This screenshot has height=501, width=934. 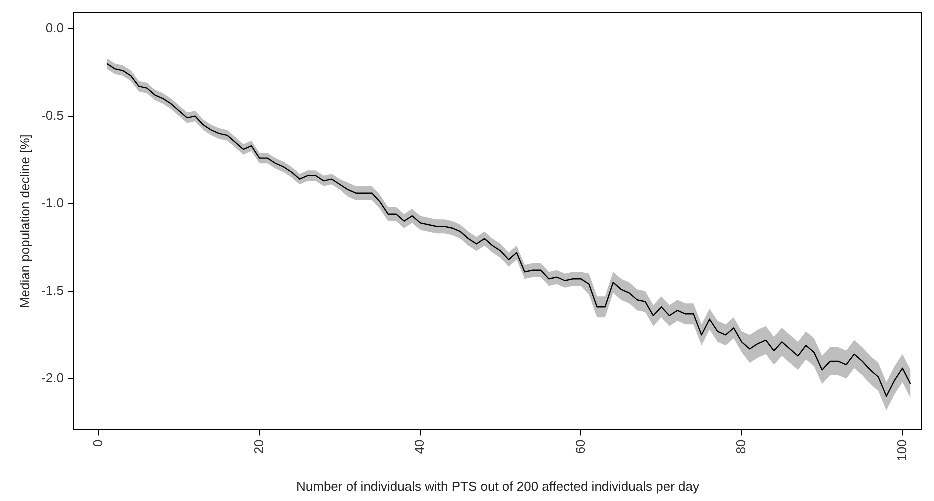 What do you see at coordinates (98, 443) in the screenshot?
I see `x-tick-label: 0` at bounding box center [98, 443].